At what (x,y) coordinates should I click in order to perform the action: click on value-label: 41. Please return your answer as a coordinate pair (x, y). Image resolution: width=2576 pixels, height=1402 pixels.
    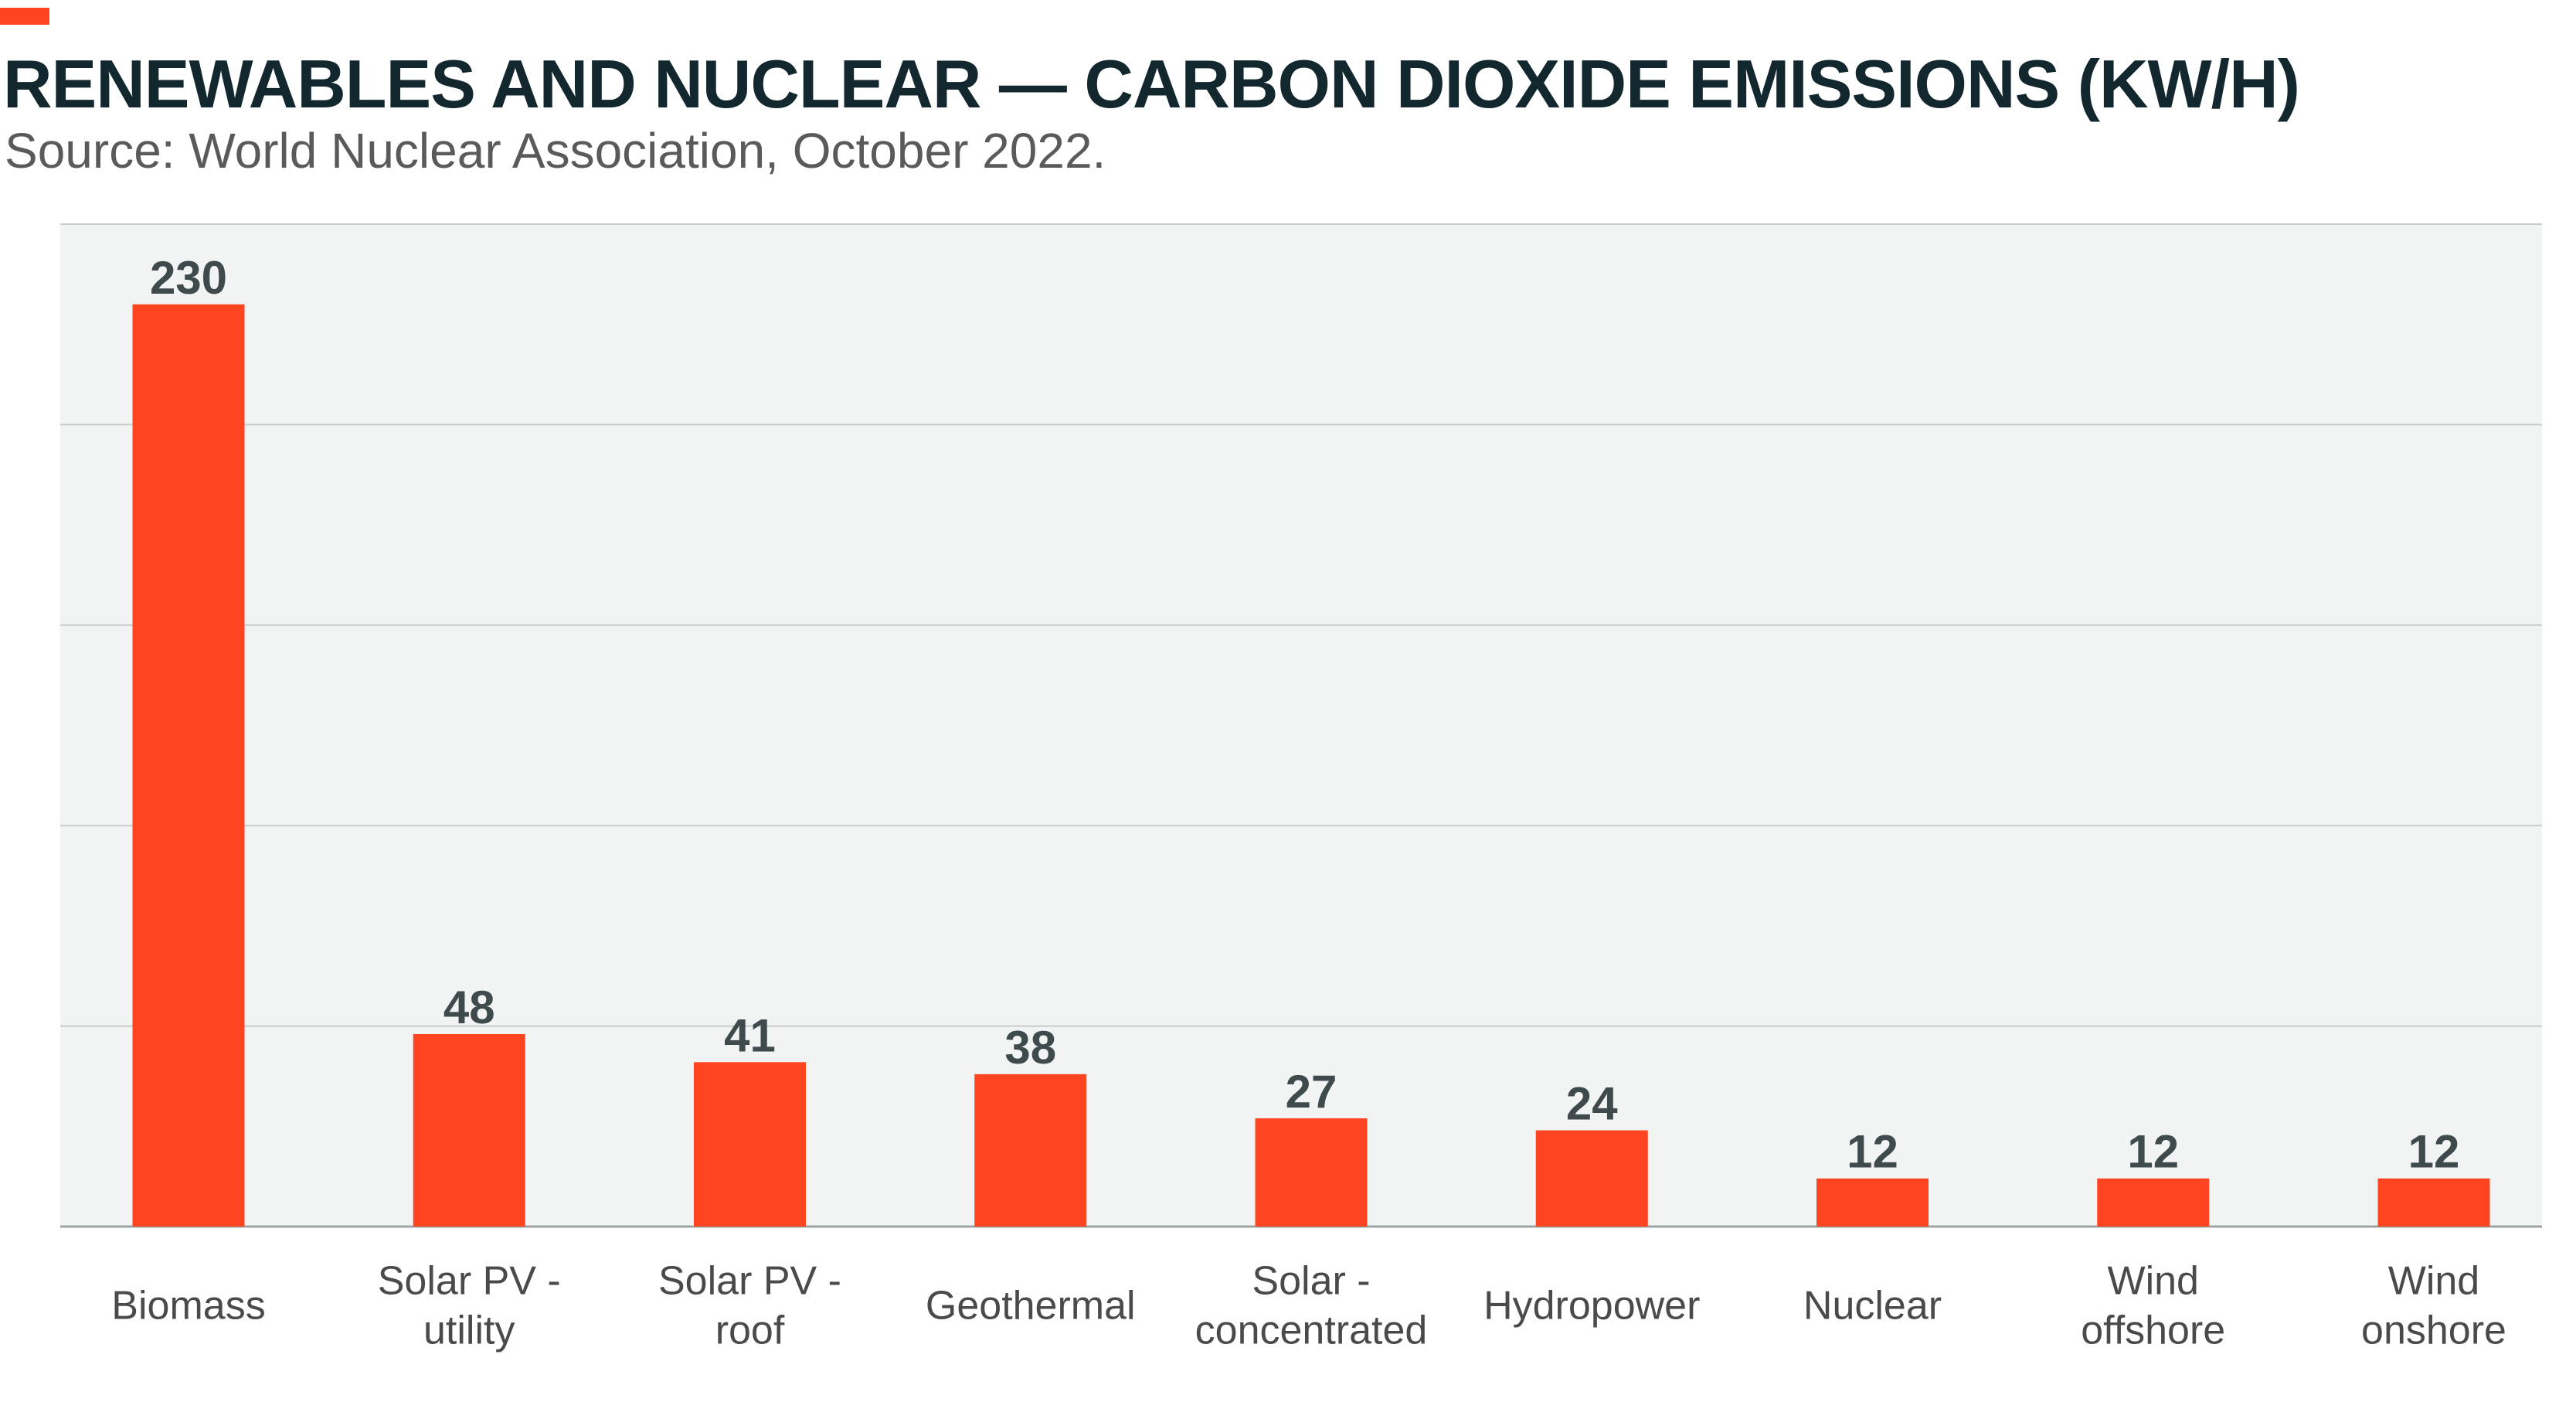
    Looking at the image, I should click on (750, 1035).